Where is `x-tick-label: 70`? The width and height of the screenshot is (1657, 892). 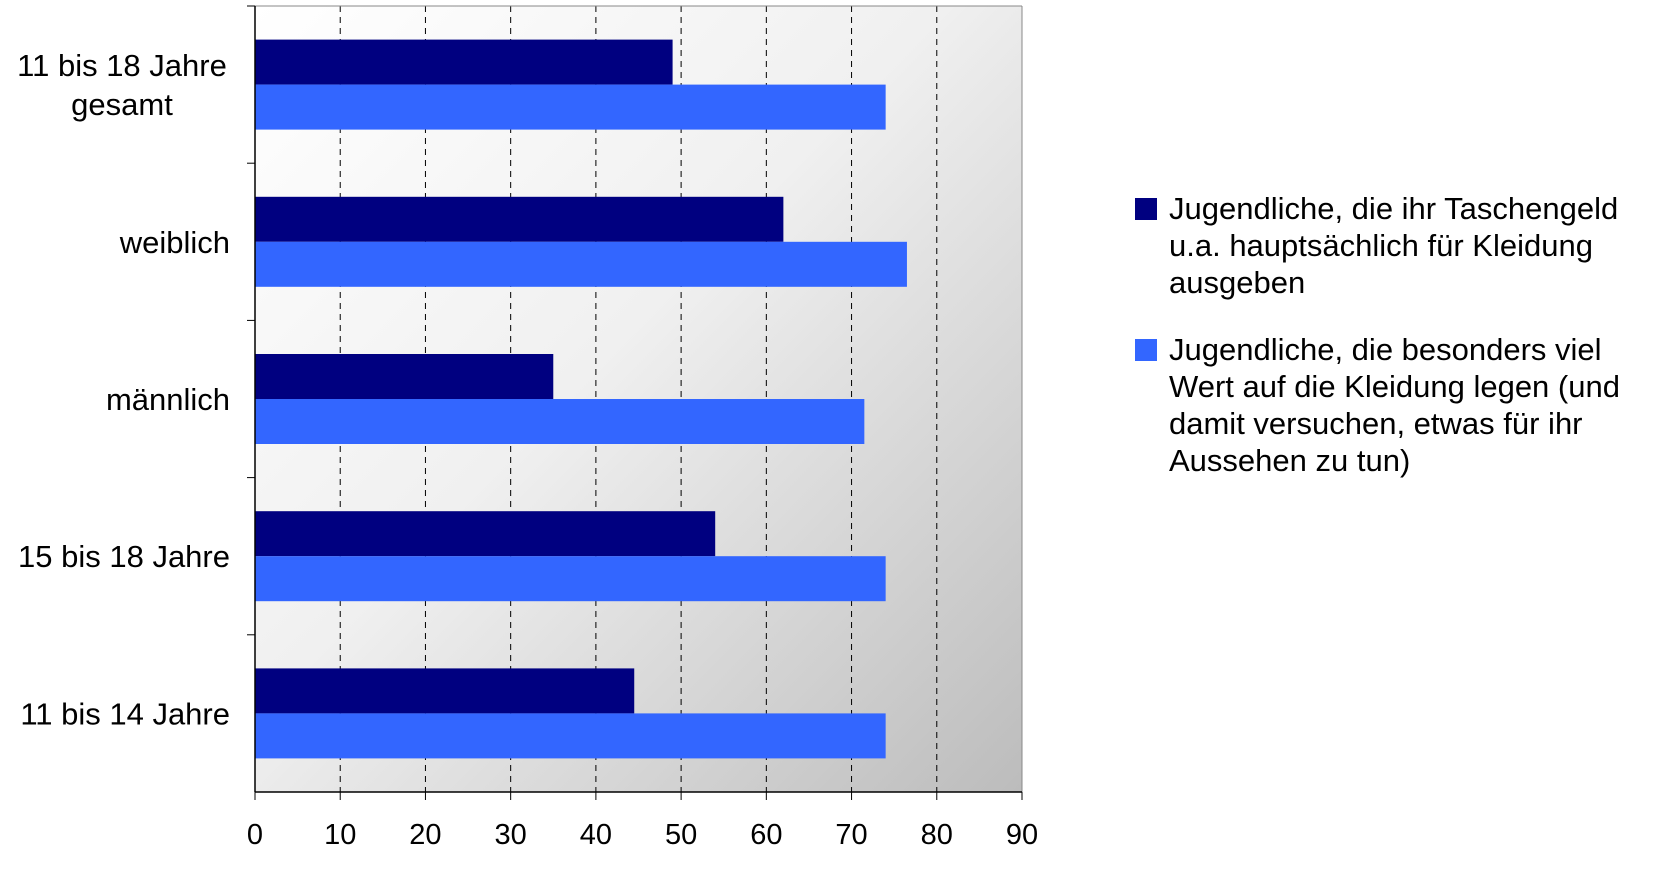
x-tick-label: 70 is located at coordinates (851, 835).